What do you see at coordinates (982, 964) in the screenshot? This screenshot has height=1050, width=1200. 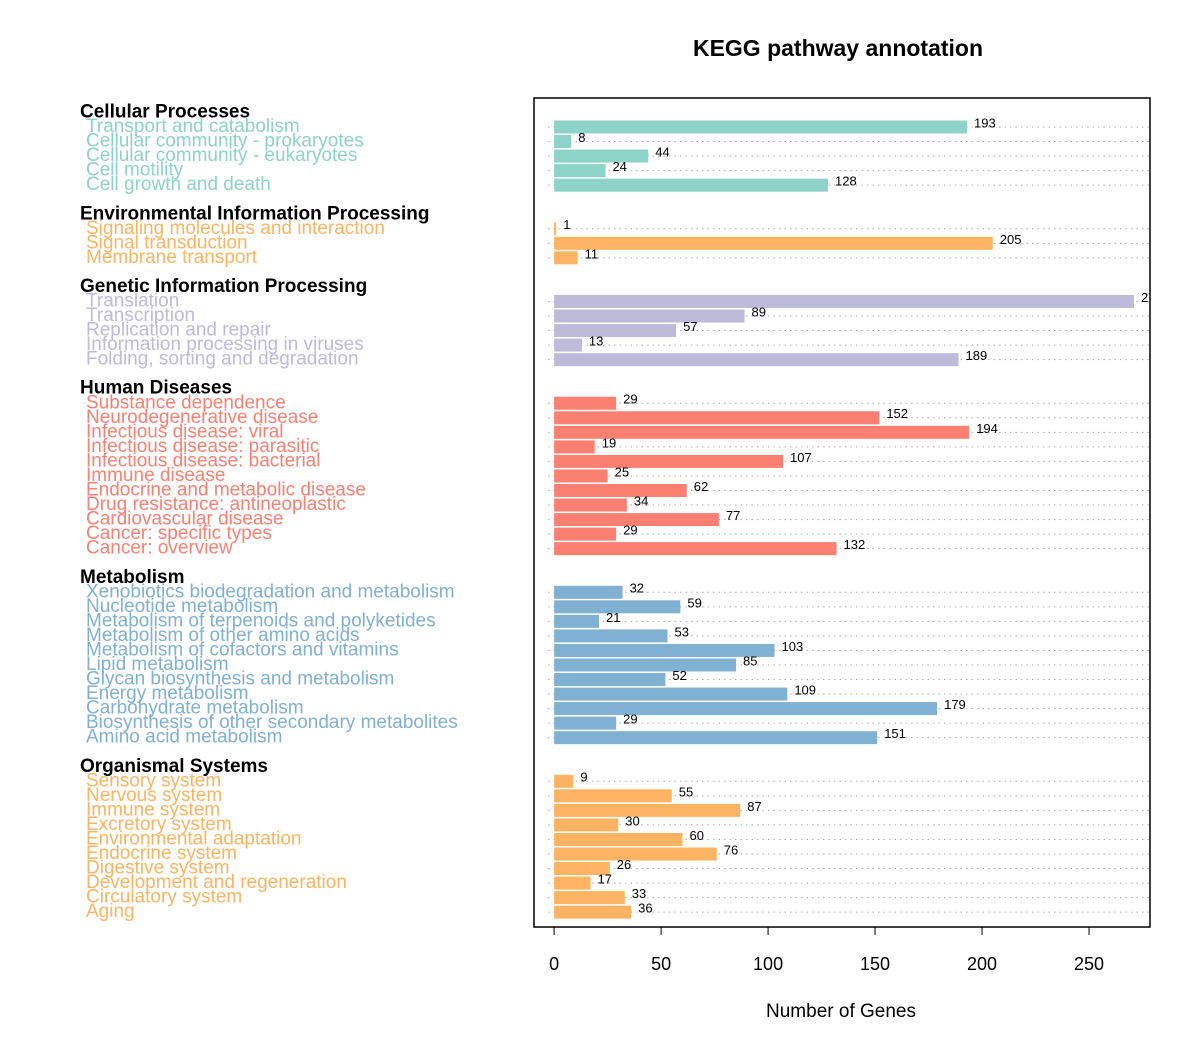 I see `x-tick-label: 200` at bounding box center [982, 964].